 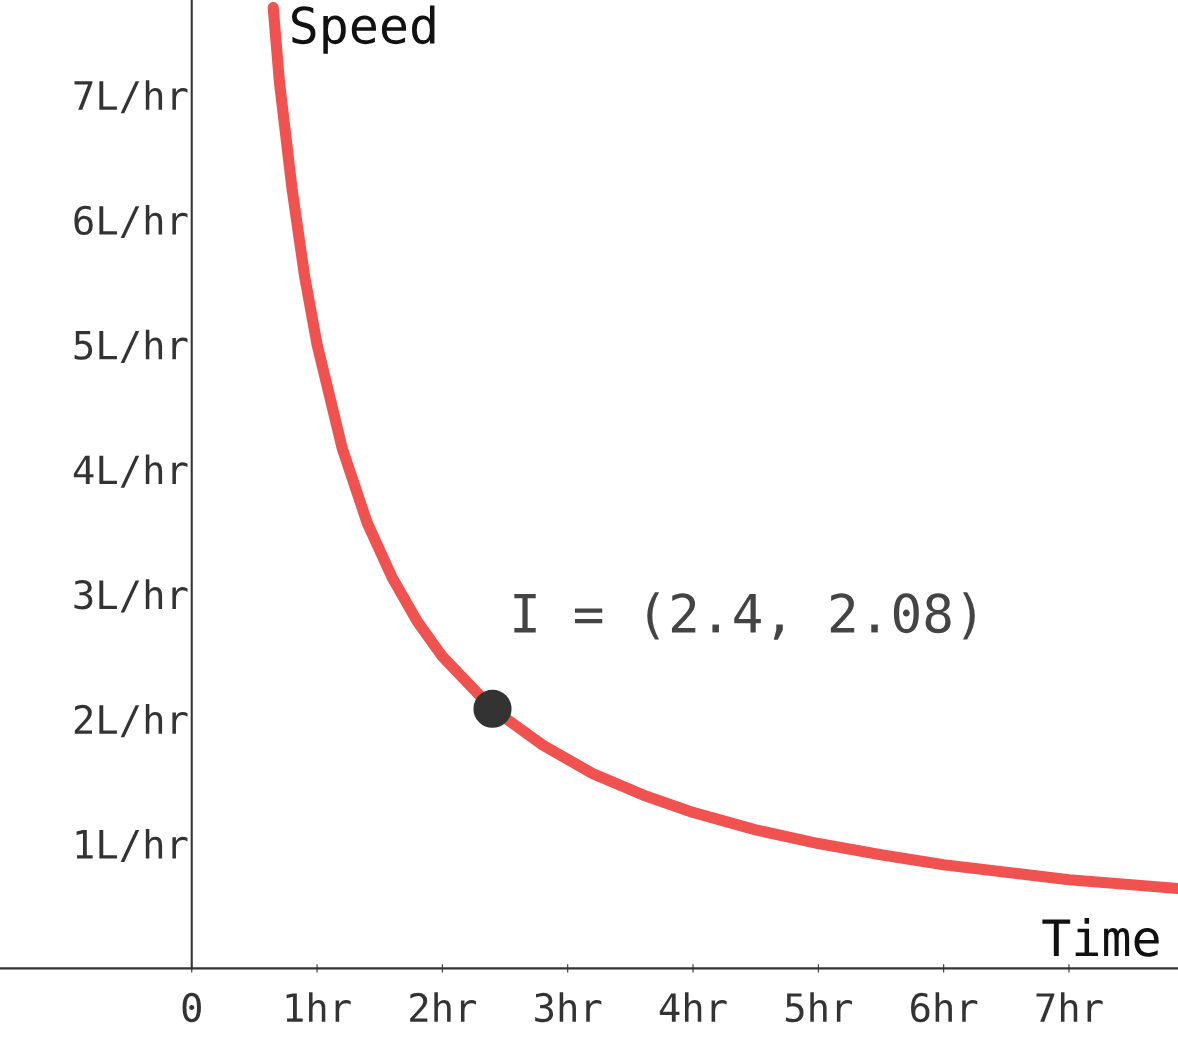 What do you see at coordinates (744, 616) in the screenshot?
I see `annotation: I = (2.4, 2.08)` at bounding box center [744, 616].